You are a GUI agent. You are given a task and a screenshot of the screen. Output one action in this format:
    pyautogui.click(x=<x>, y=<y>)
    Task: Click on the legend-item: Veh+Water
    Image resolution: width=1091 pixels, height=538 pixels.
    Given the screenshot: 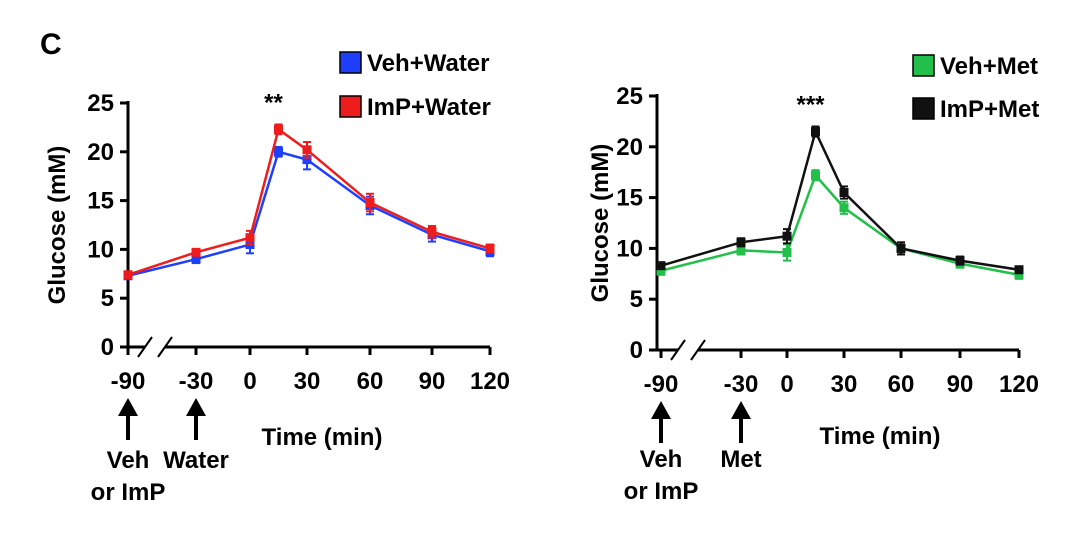 What is the action you would take?
    pyautogui.click(x=414, y=63)
    